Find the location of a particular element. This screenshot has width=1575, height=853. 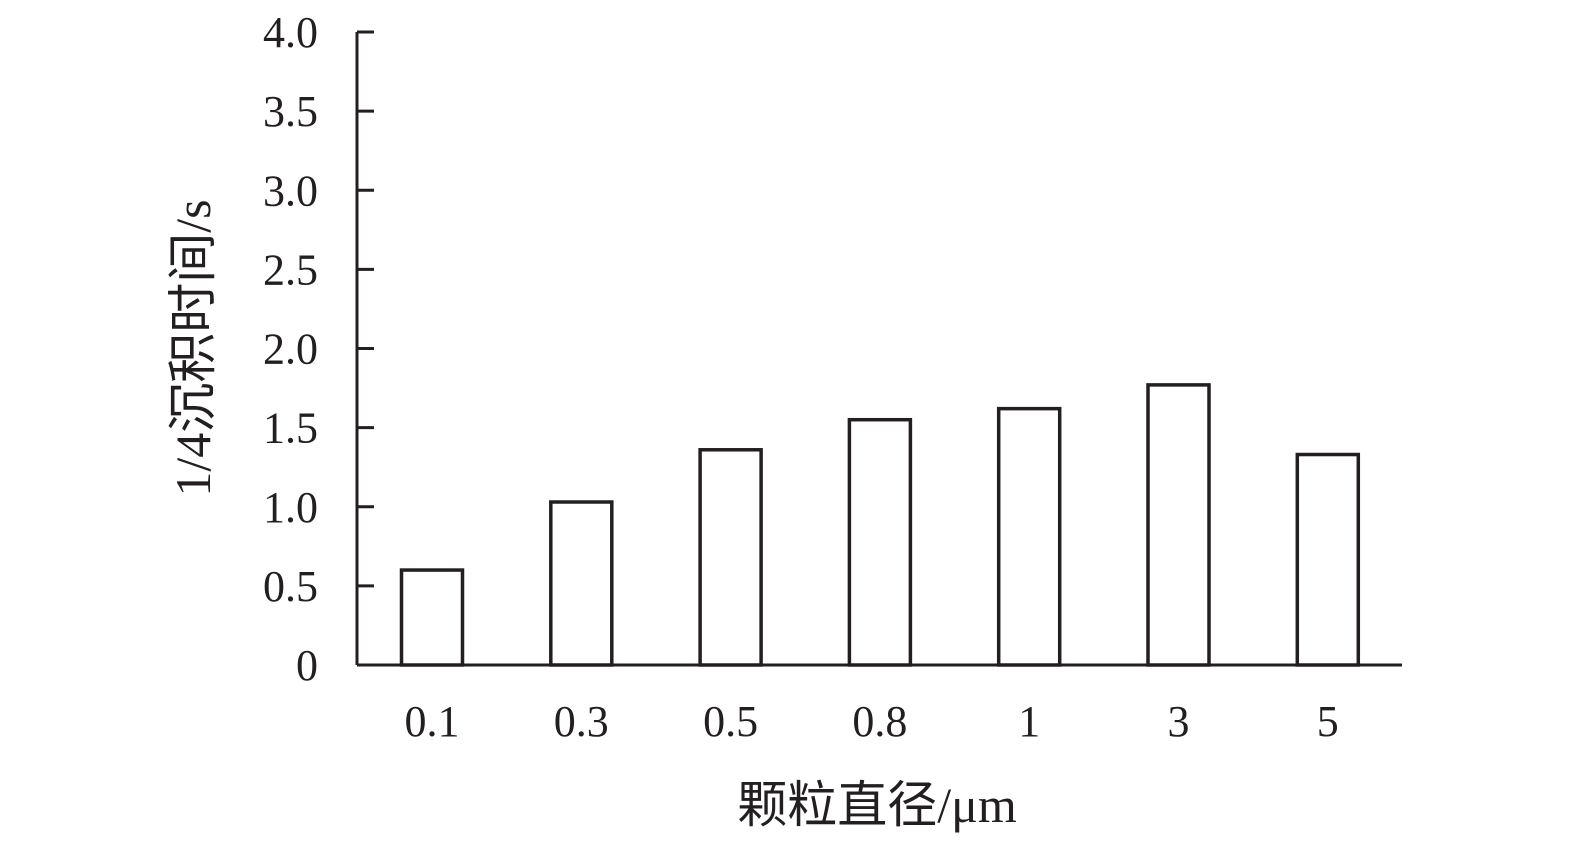

y-tick-label: 4.0 is located at coordinates (290, 32).